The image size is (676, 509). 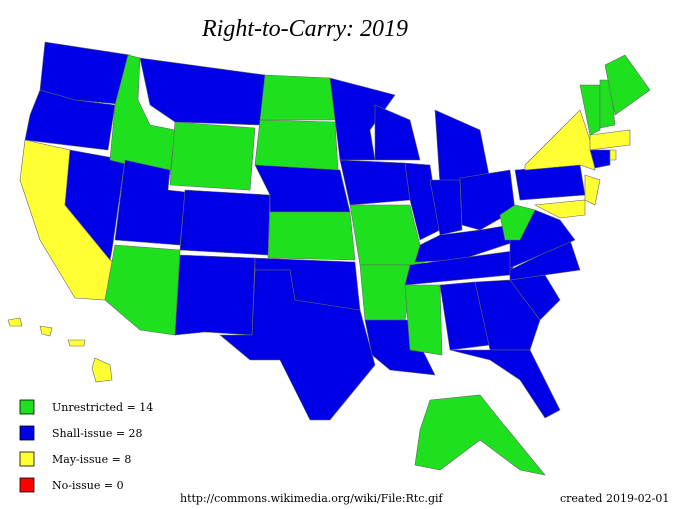 I want to click on created-date: created 2019-02-01, so click(x=614, y=498).